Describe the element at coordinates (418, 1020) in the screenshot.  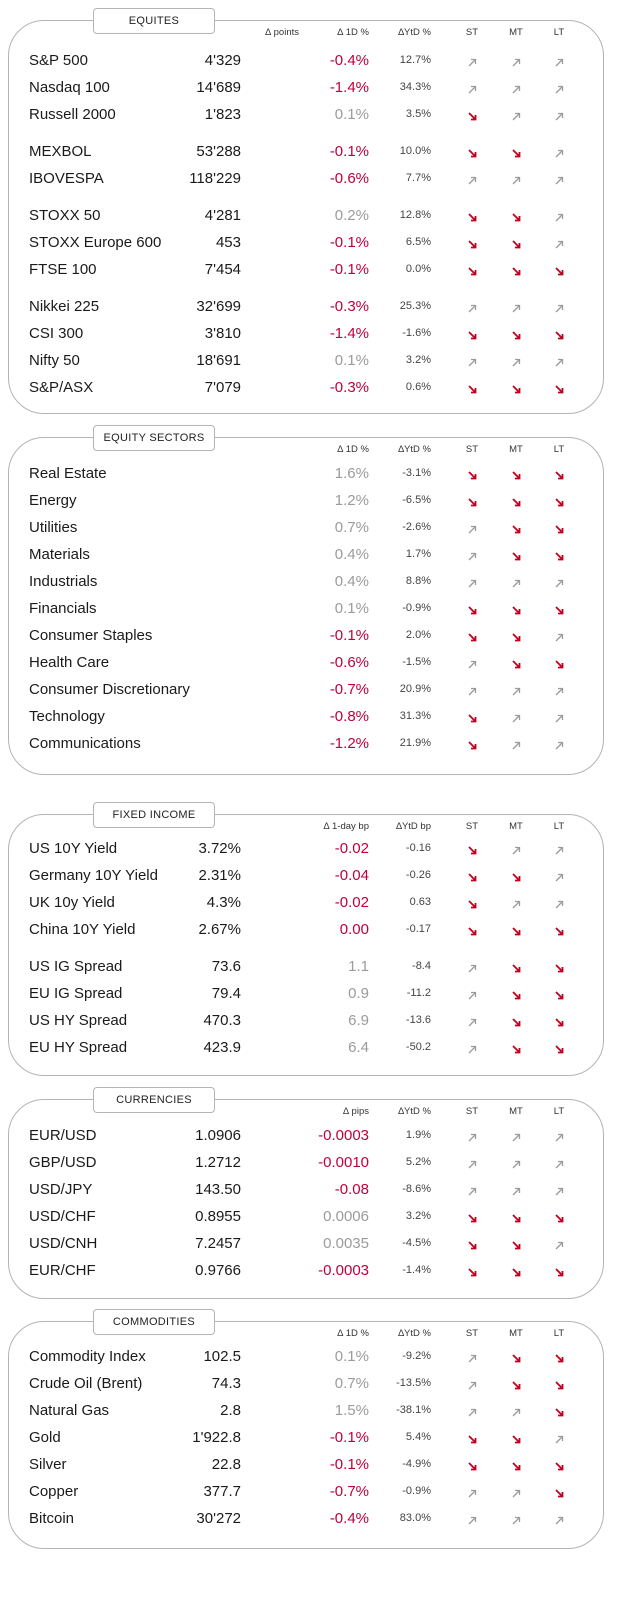
I see `row-ytd-change: -13.6` at that location.